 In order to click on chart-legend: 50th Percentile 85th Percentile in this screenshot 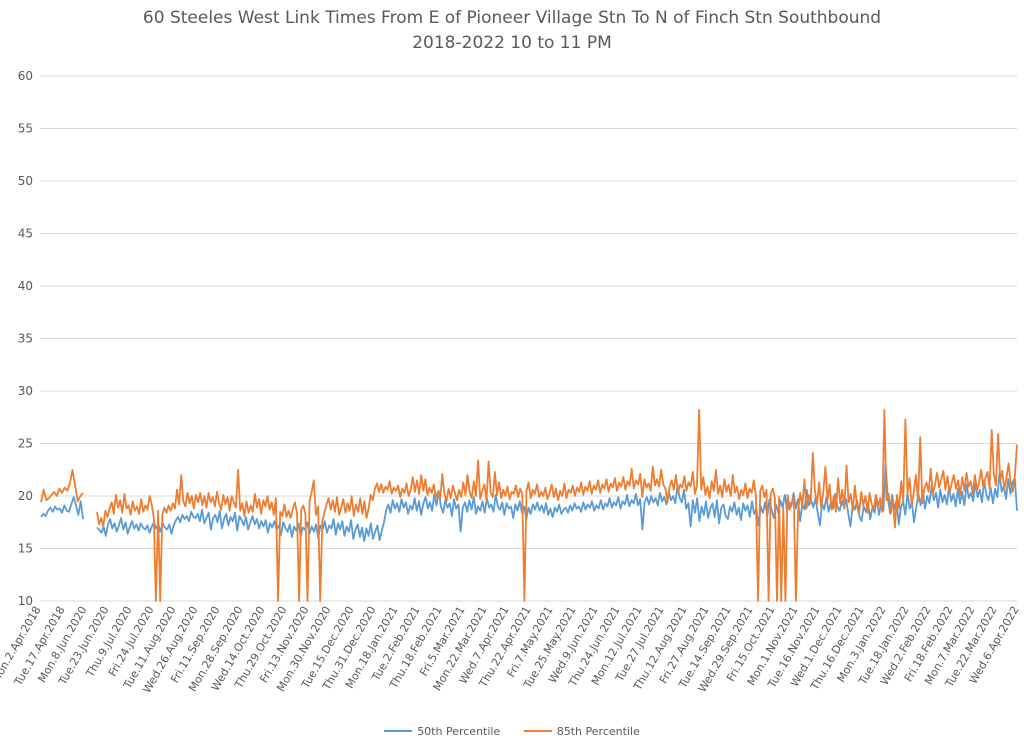, I will do `click(512, 730)`.